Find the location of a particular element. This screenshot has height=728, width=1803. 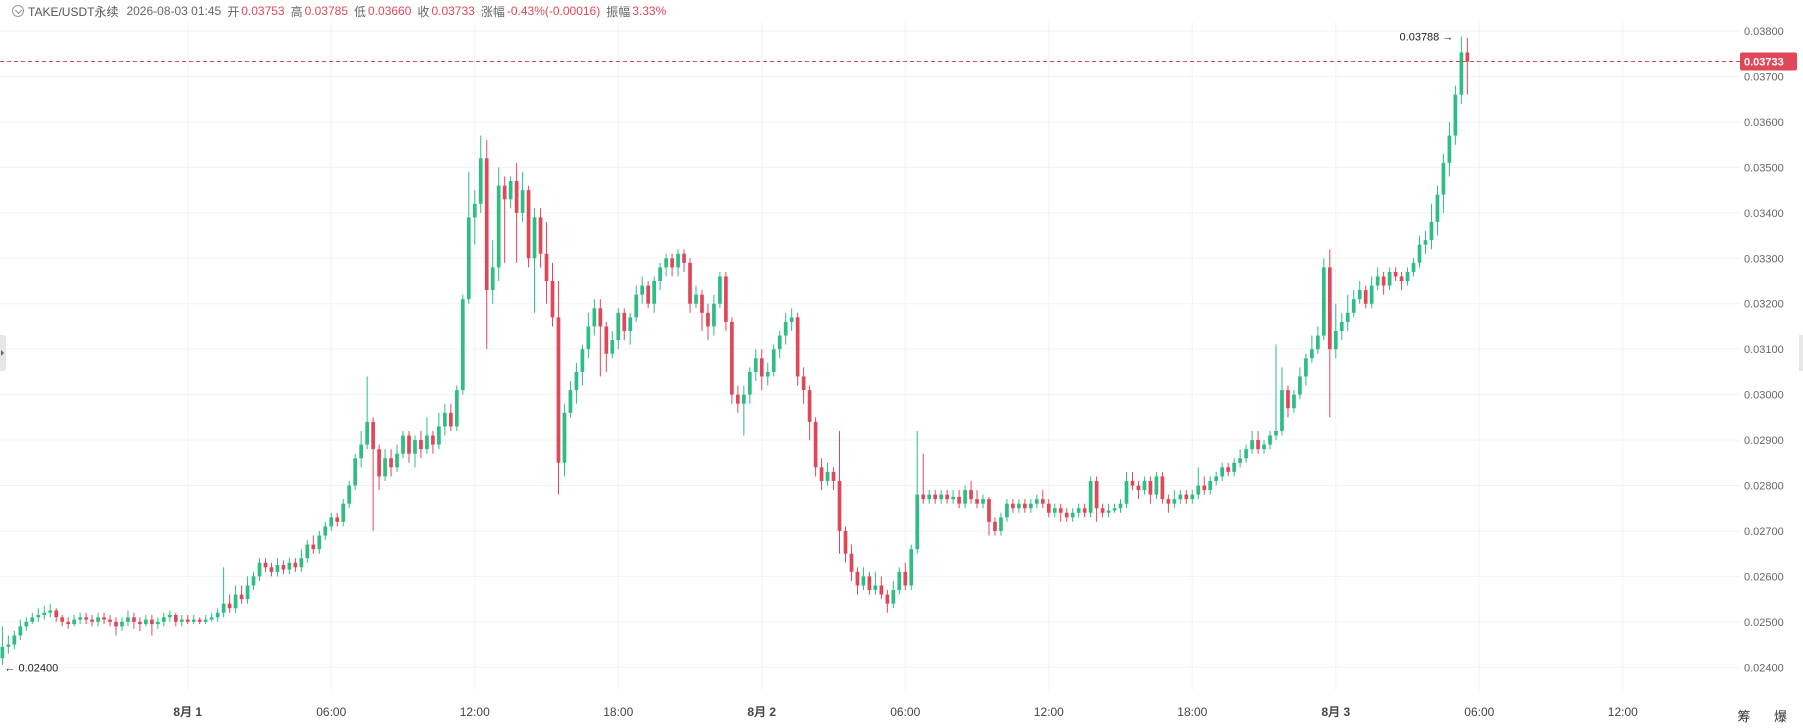

change-value: -0.43%(-0.00016) is located at coordinates (553, 11).